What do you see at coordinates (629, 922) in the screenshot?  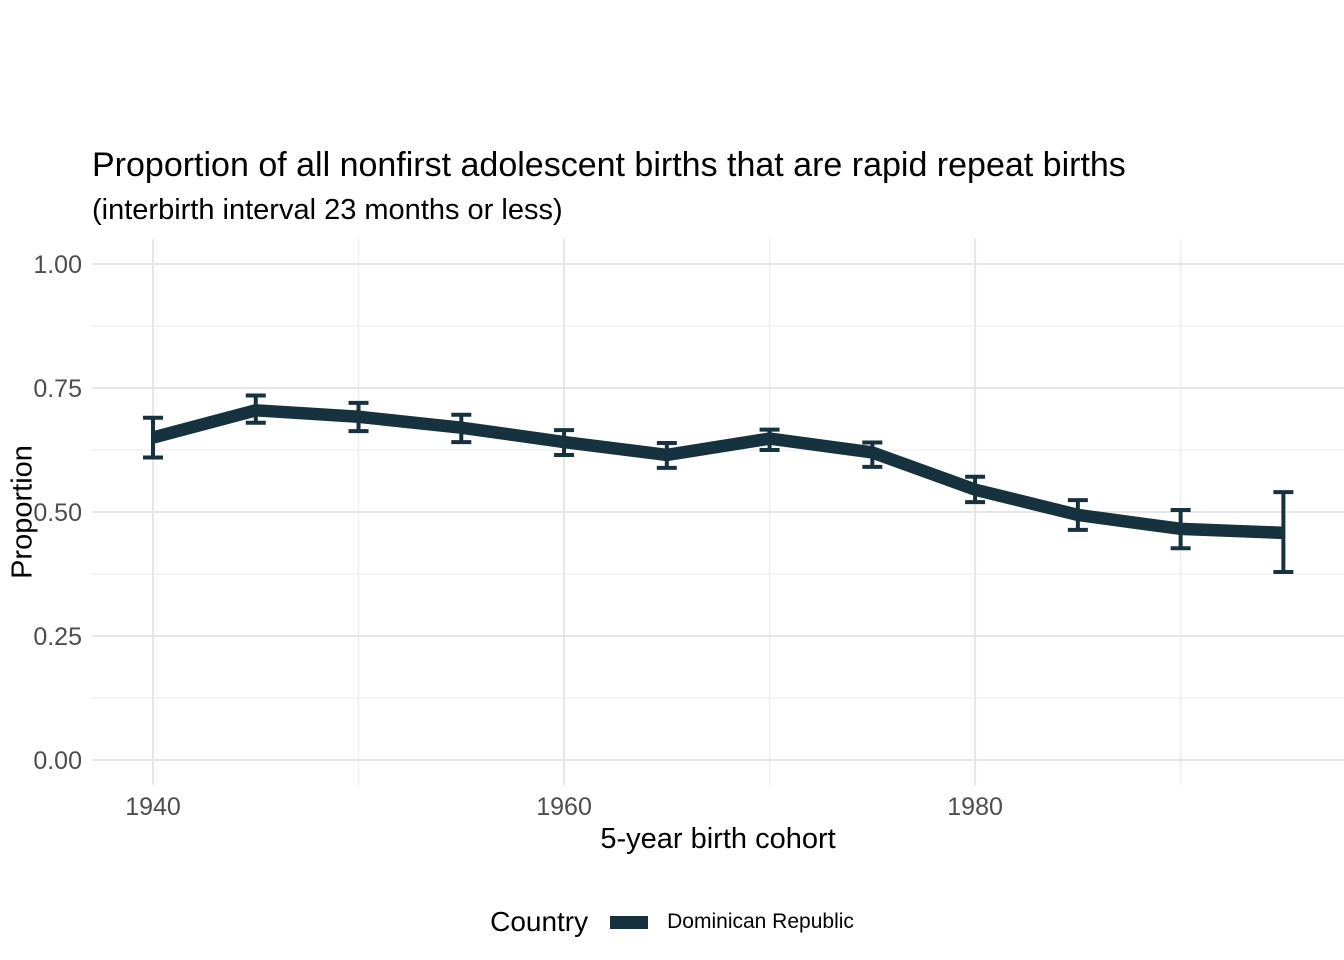 I see `legend-key-swatch` at bounding box center [629, 922].